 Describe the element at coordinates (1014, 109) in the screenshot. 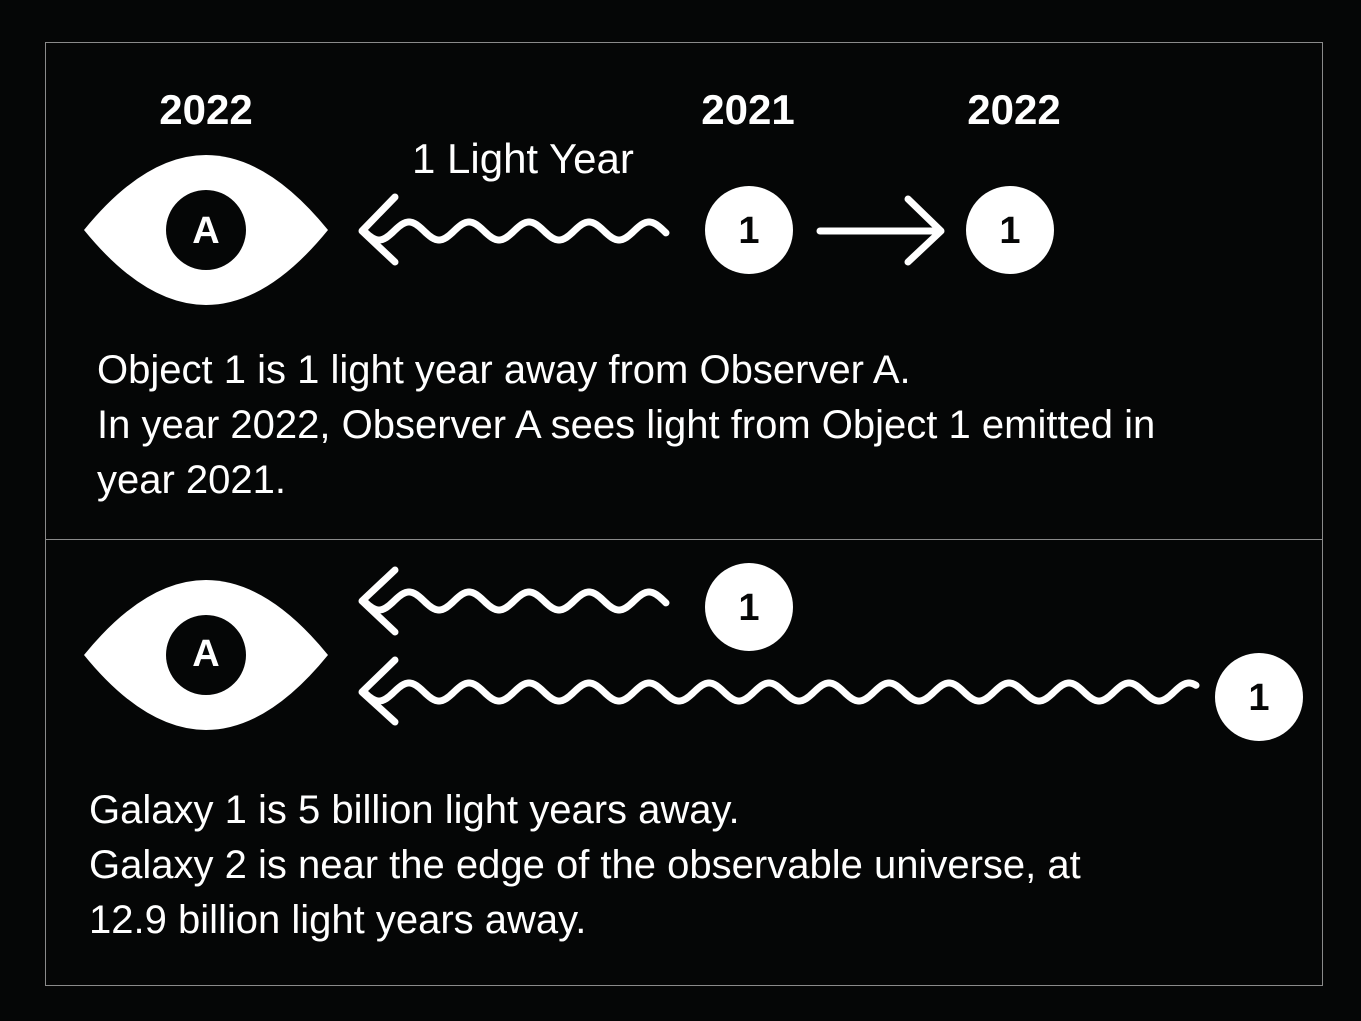

I see `later-year-label: 2022` at that location.